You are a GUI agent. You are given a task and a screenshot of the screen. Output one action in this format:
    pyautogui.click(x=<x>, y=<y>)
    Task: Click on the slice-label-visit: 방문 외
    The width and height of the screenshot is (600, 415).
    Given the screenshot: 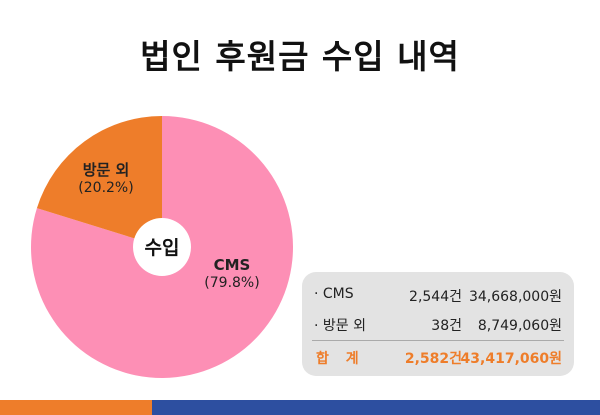 What is the action you would take?
    pyautogui.click(x=106, y=170)
    